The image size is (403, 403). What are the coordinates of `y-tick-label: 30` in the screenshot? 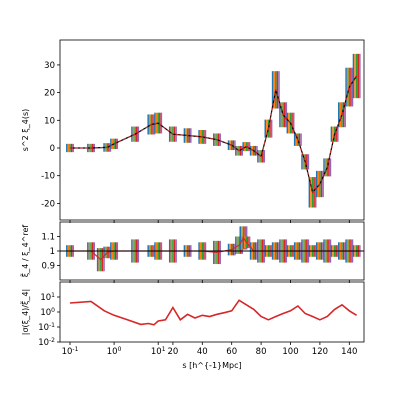 It's located at (49, 66).